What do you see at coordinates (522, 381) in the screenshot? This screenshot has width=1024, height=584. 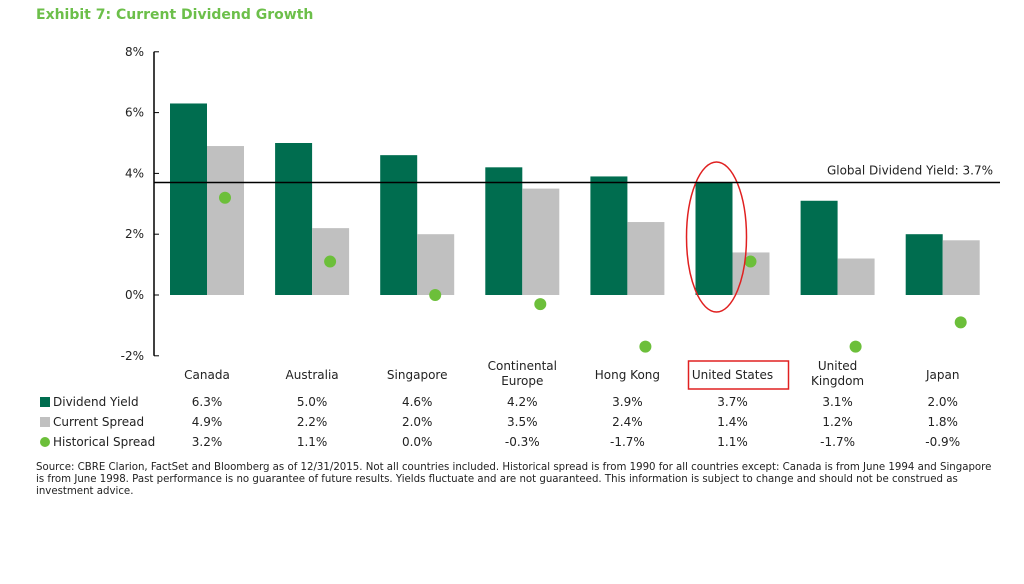 I see `category-label: Europe` at bounding box center [522, 381].